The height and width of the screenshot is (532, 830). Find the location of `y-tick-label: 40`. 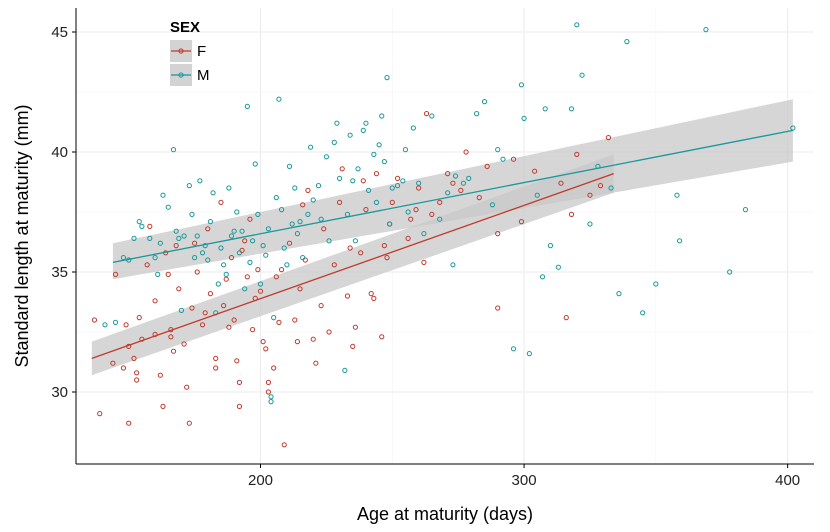

y-tick-label: 40 is located at coordinates (59, 152).